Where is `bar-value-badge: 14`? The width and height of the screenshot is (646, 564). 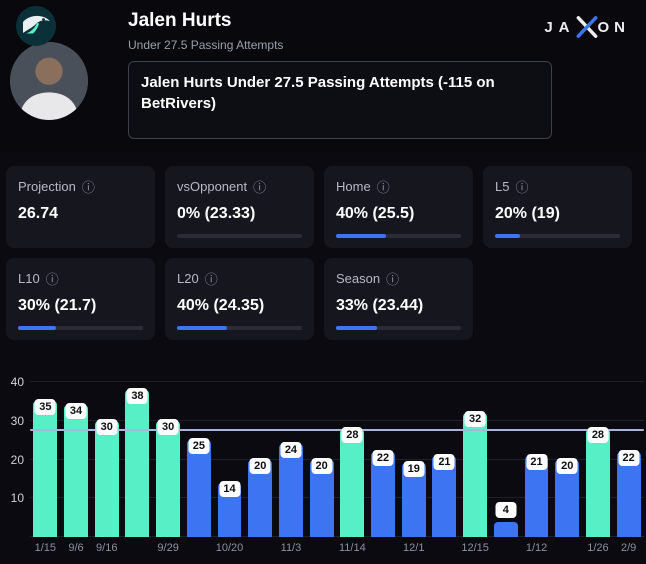 bar-value-badge: 14 is located at coordinates (230, 488).